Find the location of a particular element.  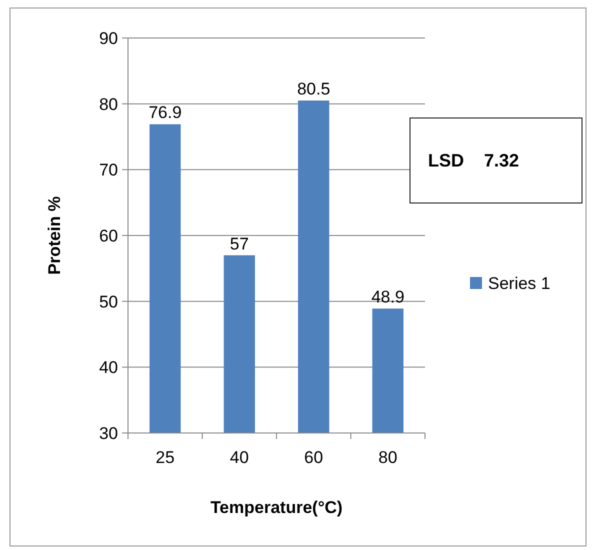

y-tick-label: 30 is located at coordinates (108, 433).